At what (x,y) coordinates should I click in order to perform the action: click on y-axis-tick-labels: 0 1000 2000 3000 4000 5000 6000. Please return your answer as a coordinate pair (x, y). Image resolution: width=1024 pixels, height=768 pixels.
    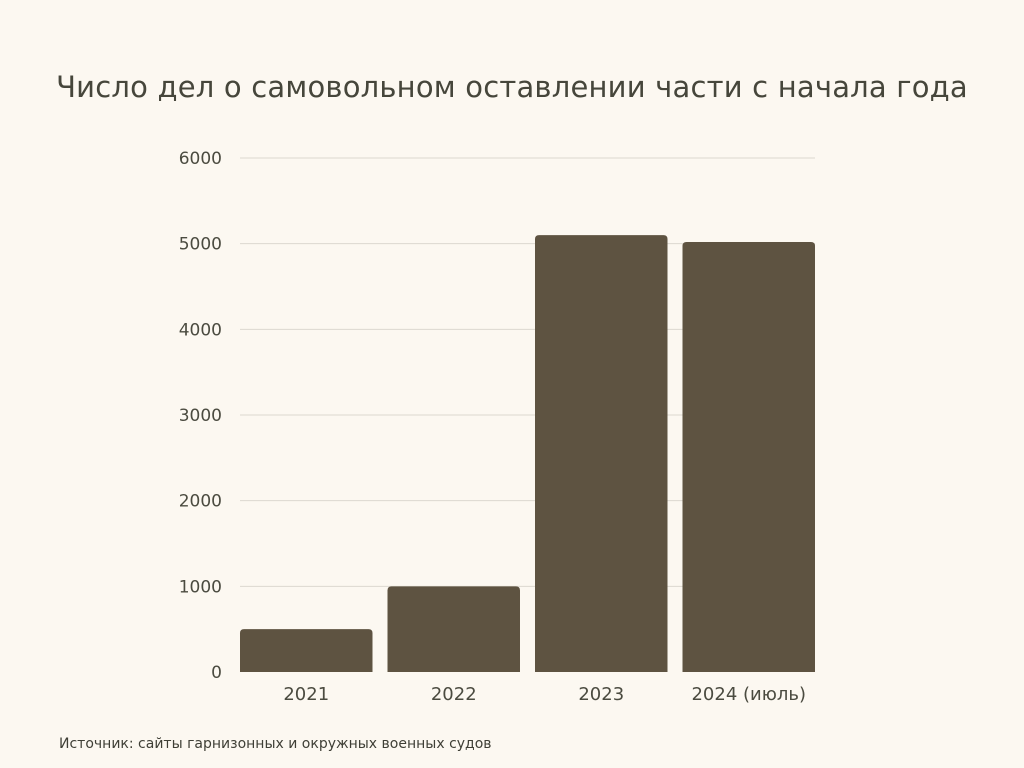
    Looking at the image, I should click on (200, 416).